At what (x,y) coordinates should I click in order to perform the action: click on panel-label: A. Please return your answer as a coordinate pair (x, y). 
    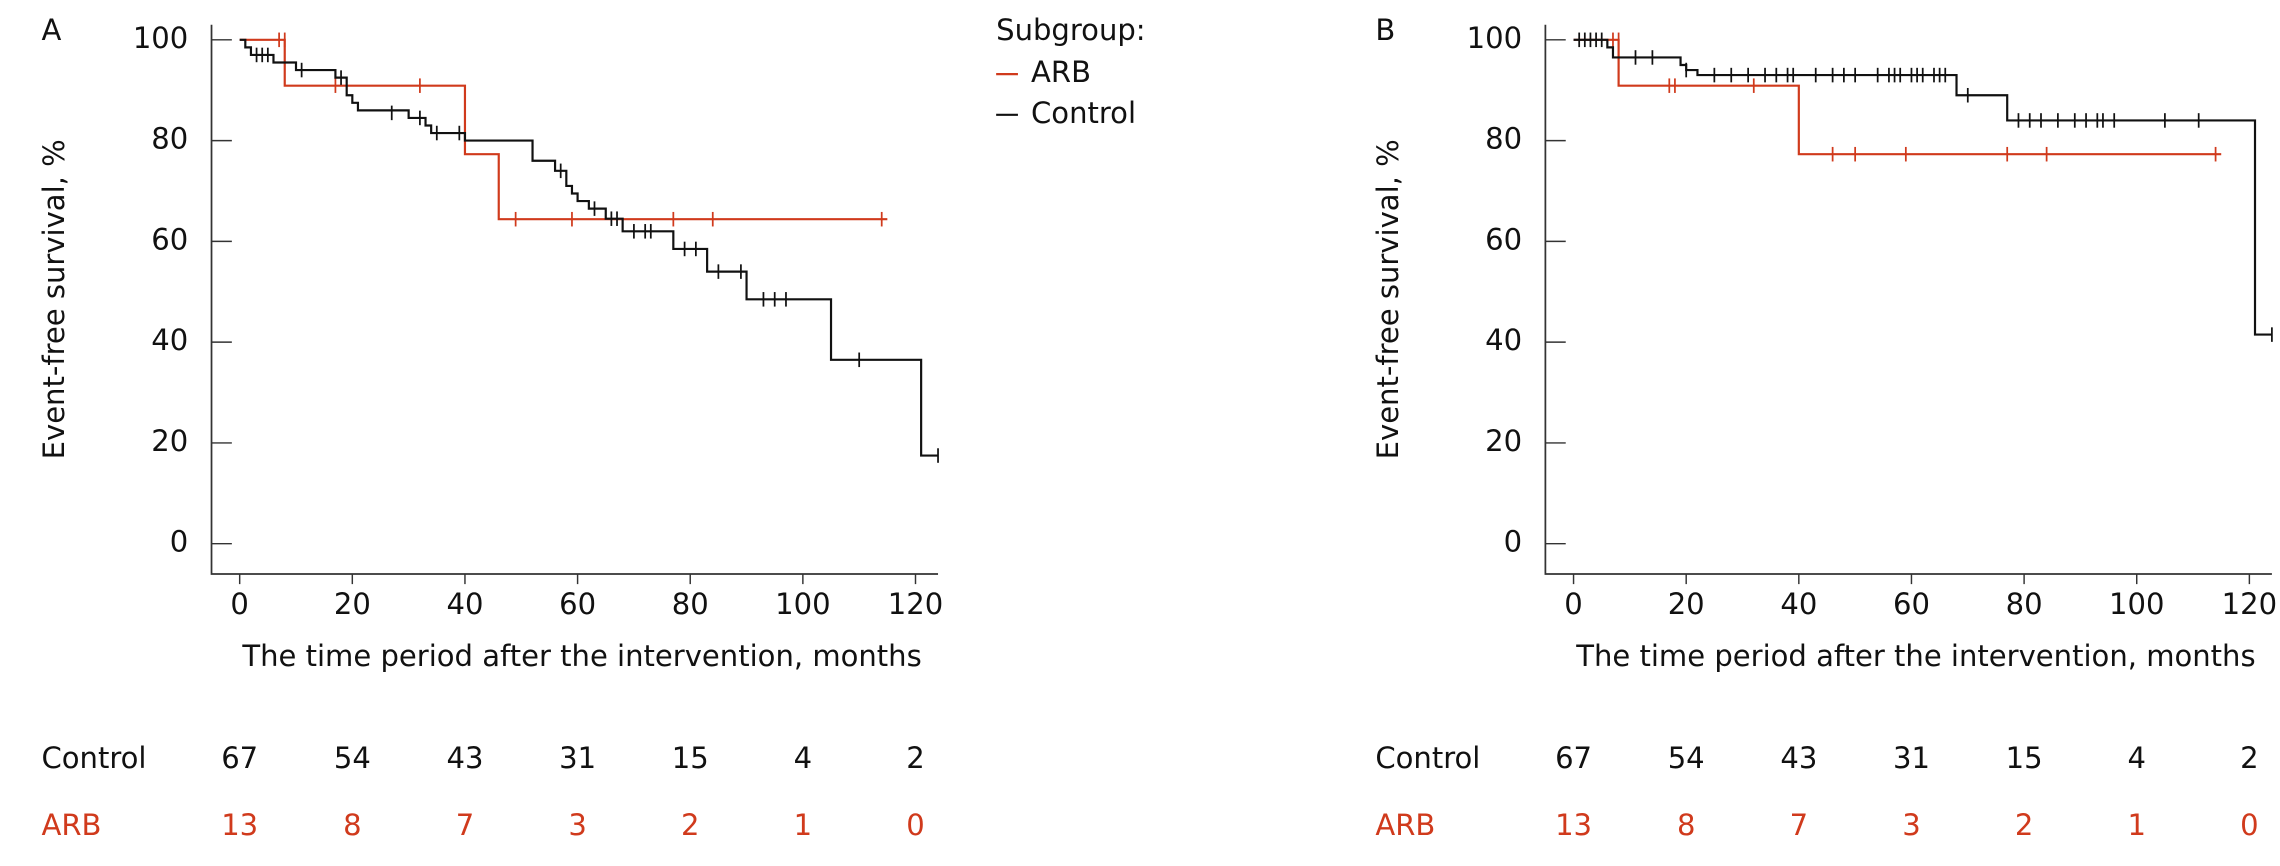
    Looking at the image, I should click on (52, 30).